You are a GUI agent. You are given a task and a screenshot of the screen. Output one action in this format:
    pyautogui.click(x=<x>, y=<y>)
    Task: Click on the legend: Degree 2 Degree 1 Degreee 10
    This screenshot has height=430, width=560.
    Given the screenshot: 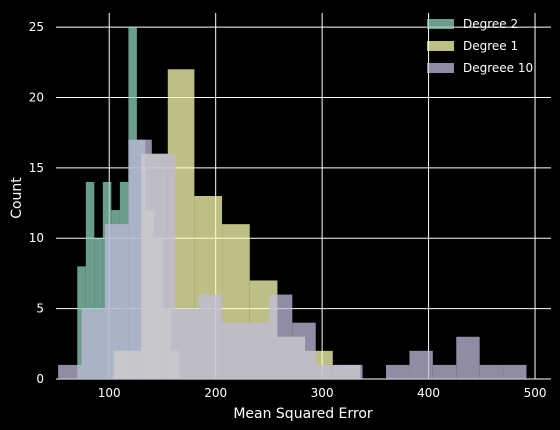 What is the action you would take?
    pyautogui.click(x=480, y=46)
    